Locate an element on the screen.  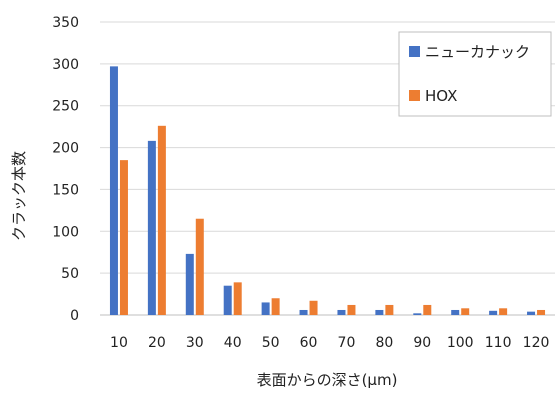
legend: ニューカナック HOX is located at coordinates (475, 74).